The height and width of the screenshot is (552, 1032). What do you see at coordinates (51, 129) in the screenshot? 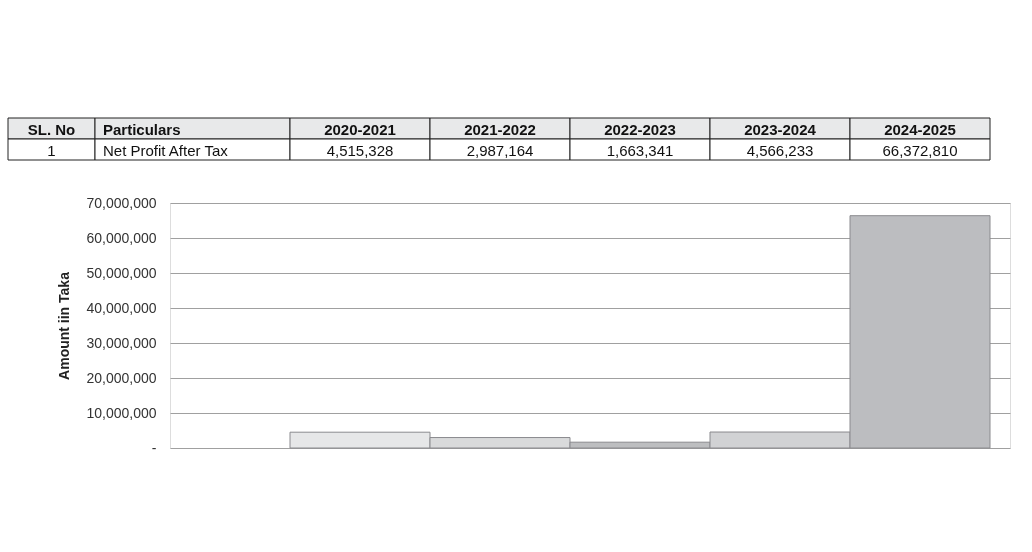
I see `text: SL. No` at bounding box center [51, 129].